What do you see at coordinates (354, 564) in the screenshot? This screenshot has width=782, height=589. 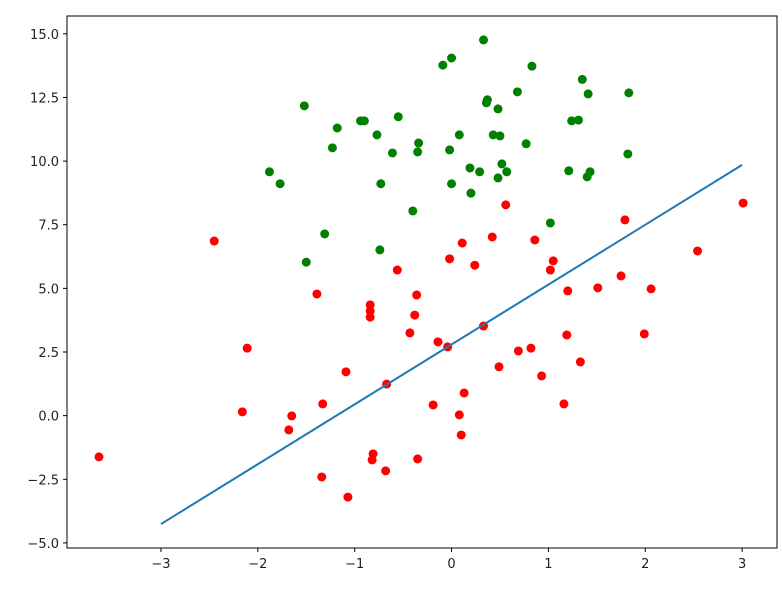 I see `x-tick-label: −1` at bounding box center [354, 564].